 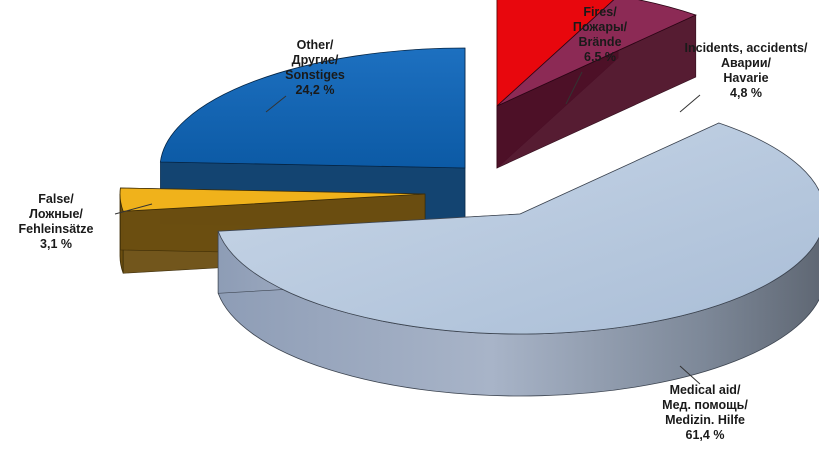 I want to click on slice-label-line: Ложные/, so click(x=56, y=214).